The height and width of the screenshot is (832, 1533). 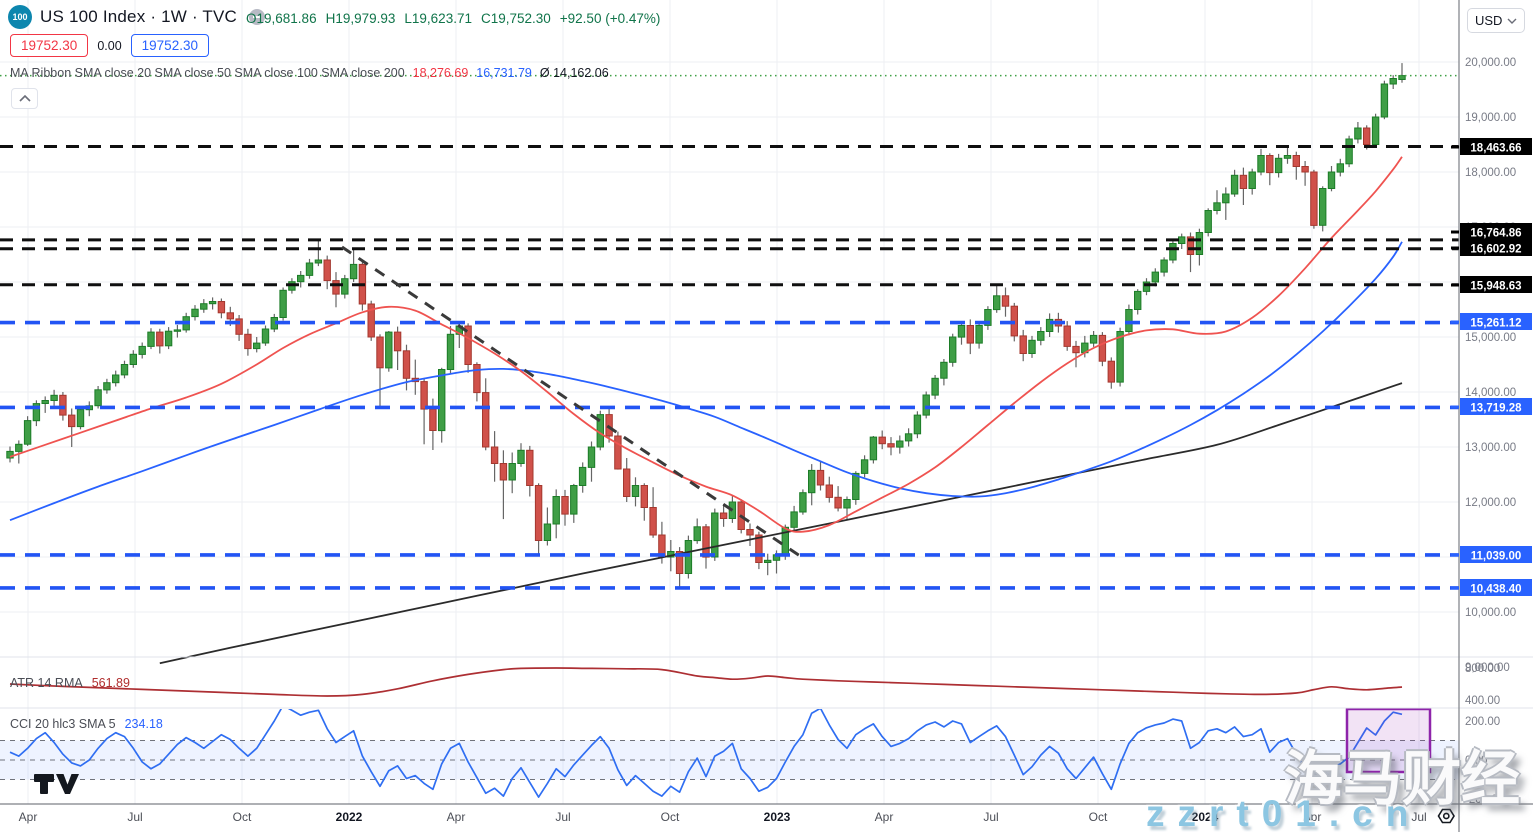 I want to click on tradingview-logo-icon, so click(x=56, y=784).